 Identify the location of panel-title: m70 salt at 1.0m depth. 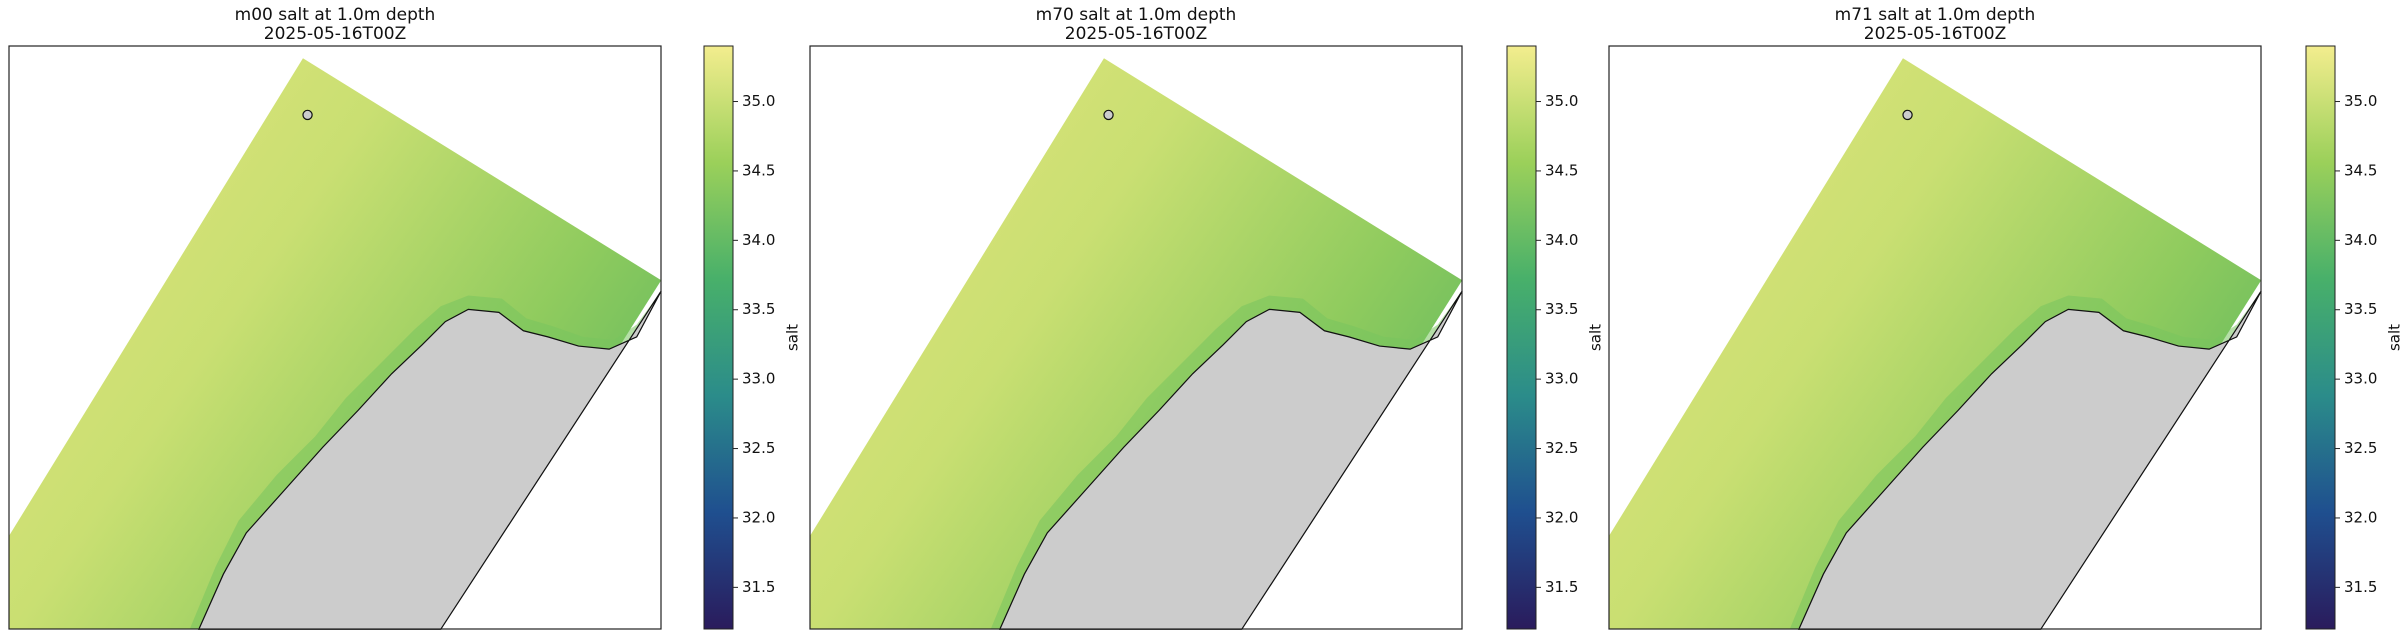
(1136, 15).